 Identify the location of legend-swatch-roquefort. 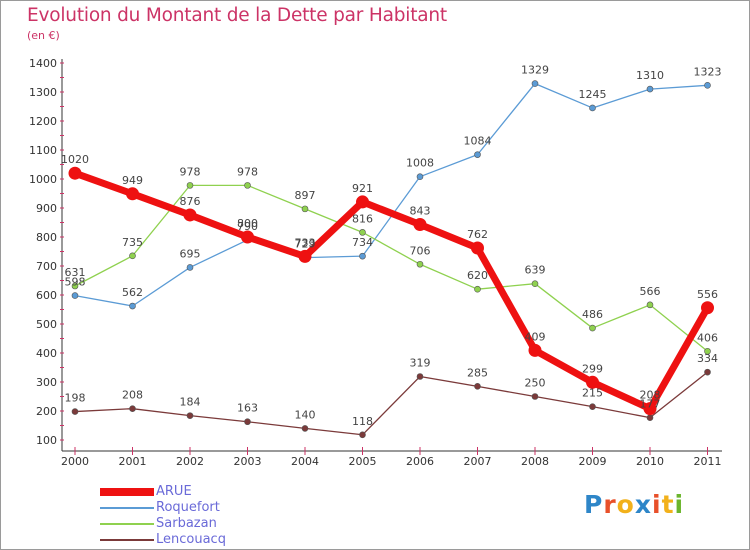
(127, 508).